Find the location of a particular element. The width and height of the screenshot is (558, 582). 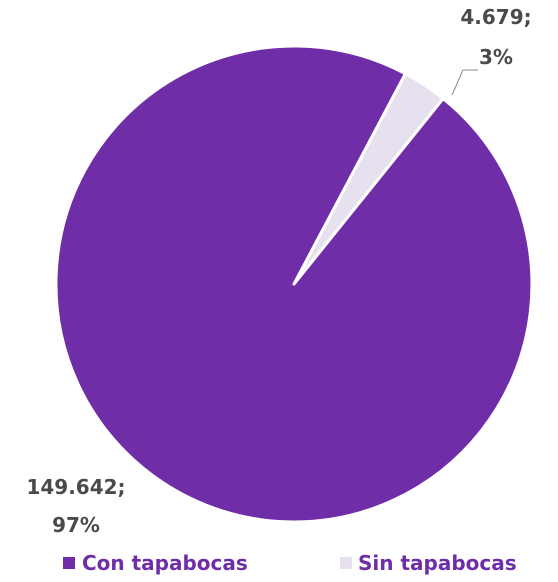

legend: Con tapabocas Sin tapabocas is located at coordinates (290, 563).